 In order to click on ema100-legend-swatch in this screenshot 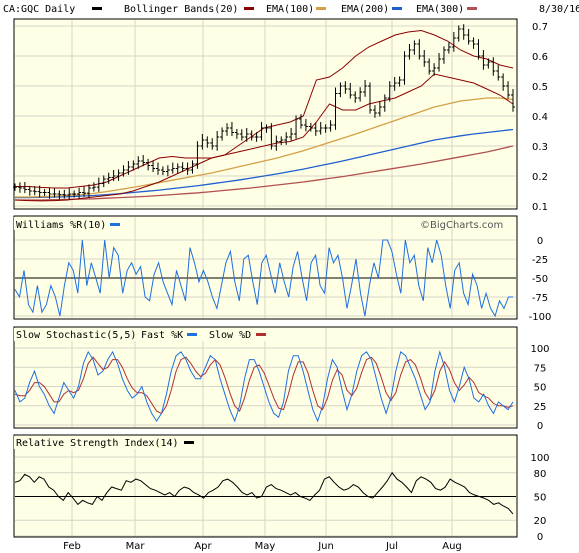, I will do `click(321, 8)`.